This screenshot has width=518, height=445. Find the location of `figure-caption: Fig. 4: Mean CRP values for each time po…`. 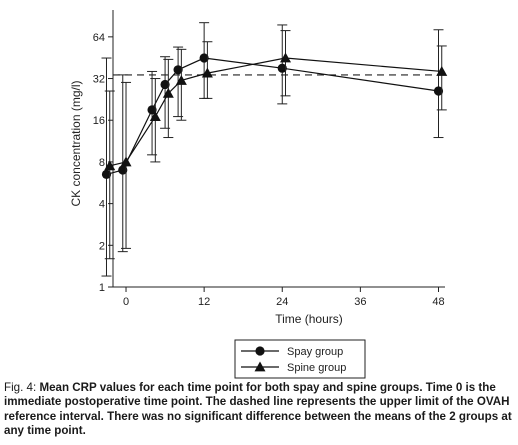

figure-caption: Fig. 4: Mean CRP values for each time po… is located at coordinates (259, 410).